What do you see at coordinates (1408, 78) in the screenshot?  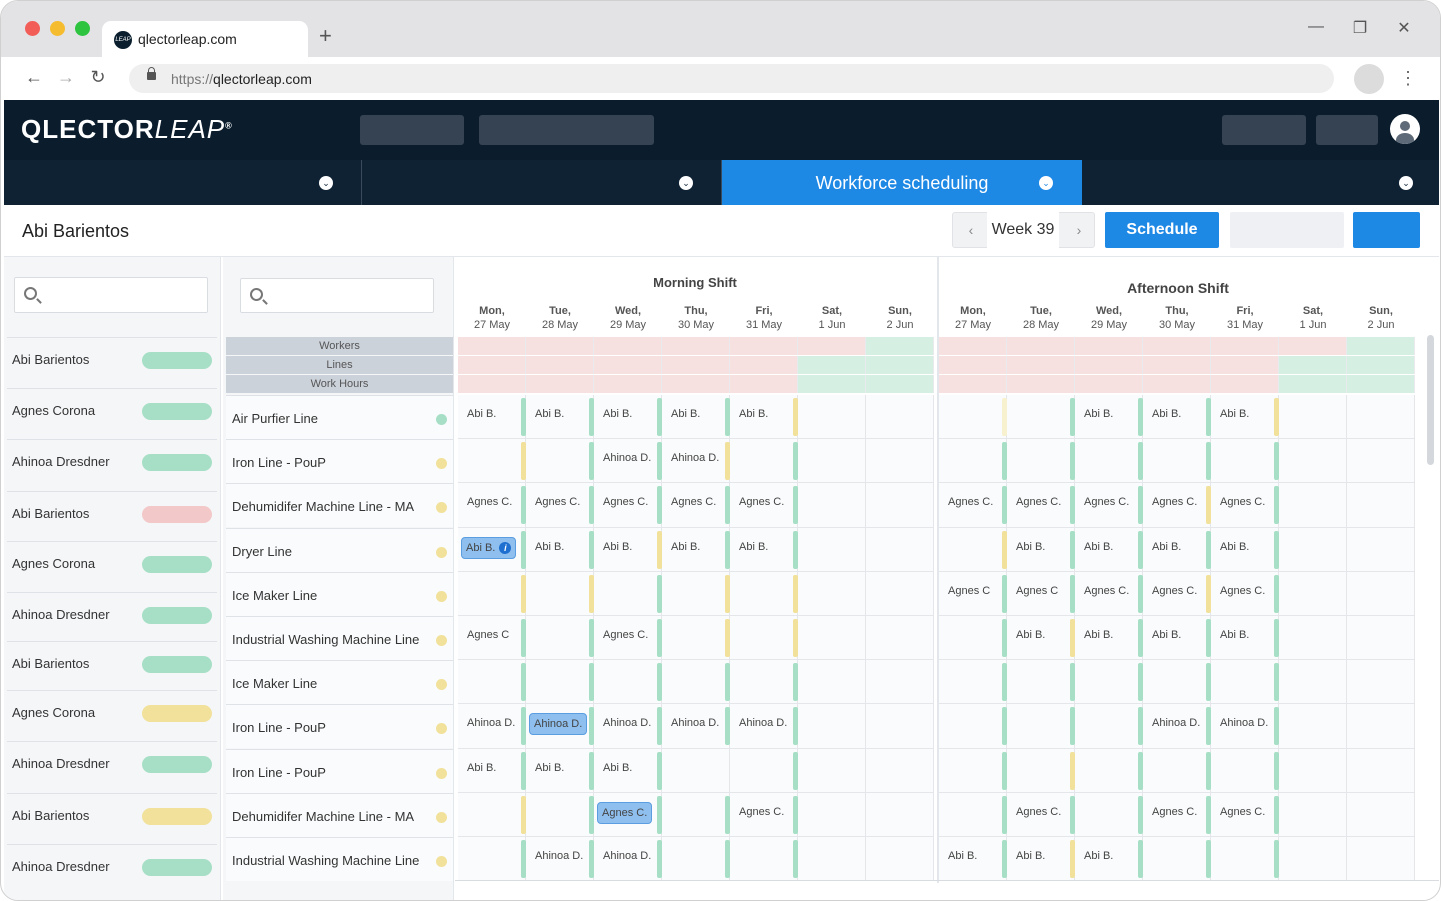 I see `browser-menu-icon: ⋮` at bounding box center [1408, 78].